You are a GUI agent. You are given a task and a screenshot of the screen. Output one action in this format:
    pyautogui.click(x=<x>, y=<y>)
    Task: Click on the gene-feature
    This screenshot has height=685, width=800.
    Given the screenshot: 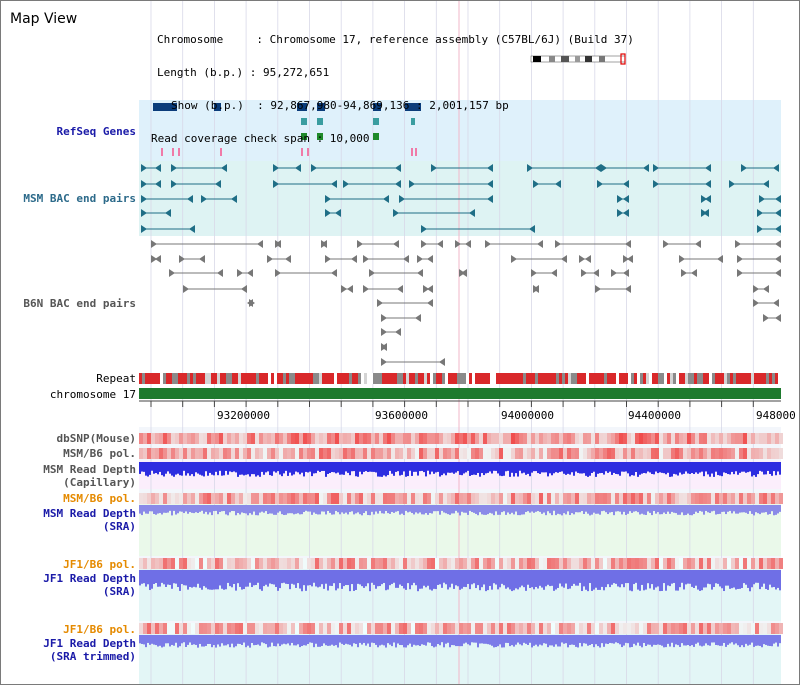 What is the action you would take?
    pyautogui.click(x=413, y=107)
    